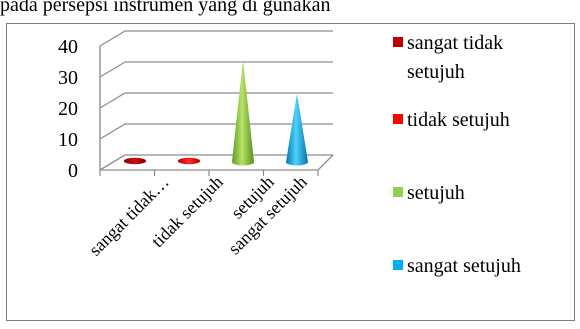 The height and width of the screenshot is (329, 580). I want to click on y-tick-label-20: 20, so click(68, 109).